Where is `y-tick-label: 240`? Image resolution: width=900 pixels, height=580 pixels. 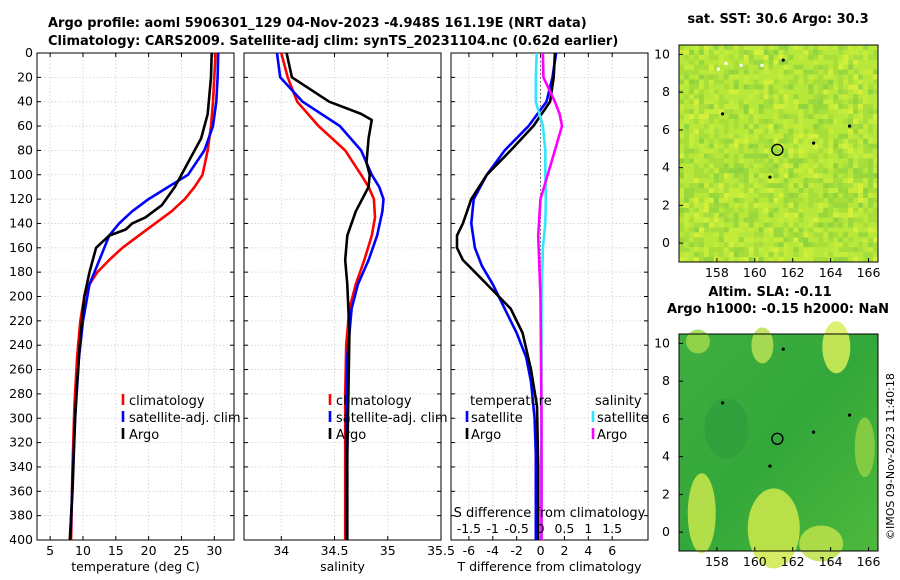
y-tick-label: 240 is located at coordinates (21, 344).